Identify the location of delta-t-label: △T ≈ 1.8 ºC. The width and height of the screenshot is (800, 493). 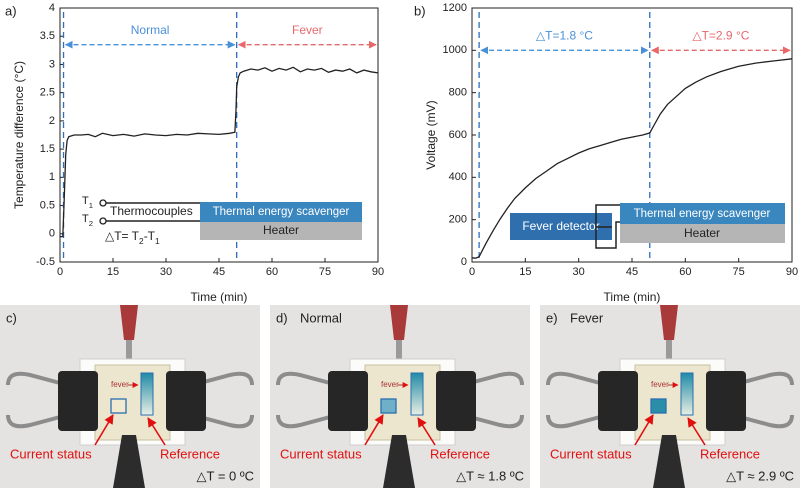
(490, 475).